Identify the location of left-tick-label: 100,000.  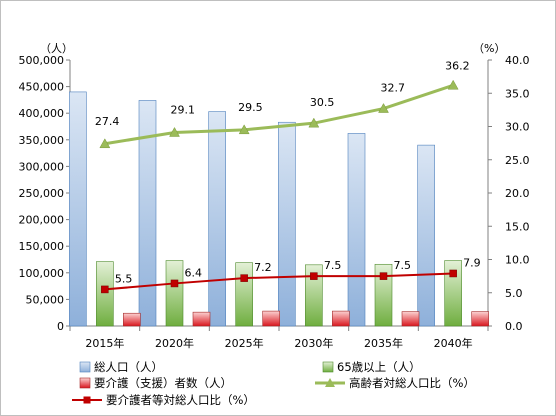
(42, 273).